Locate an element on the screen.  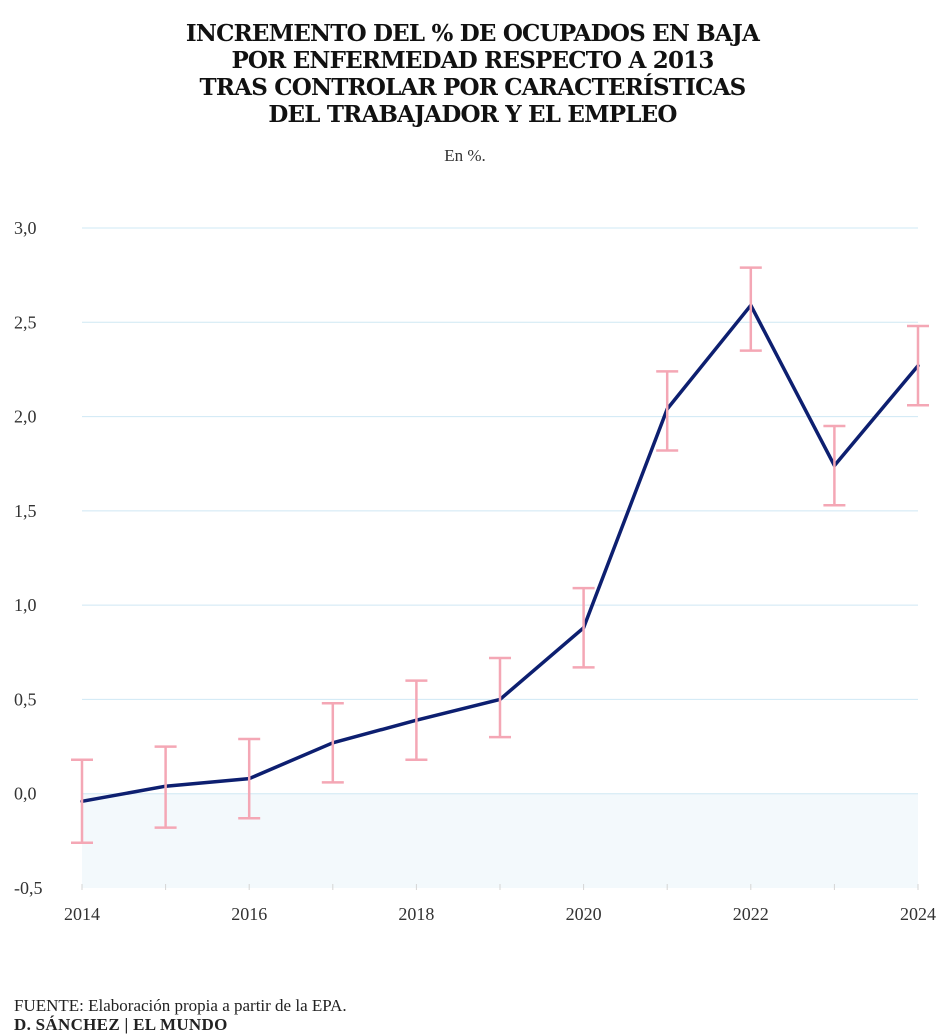
chart-title-line-1: INCREMENTO DEL % DE OCUPADOS EN BAJA is located at coordinates (472, 33).